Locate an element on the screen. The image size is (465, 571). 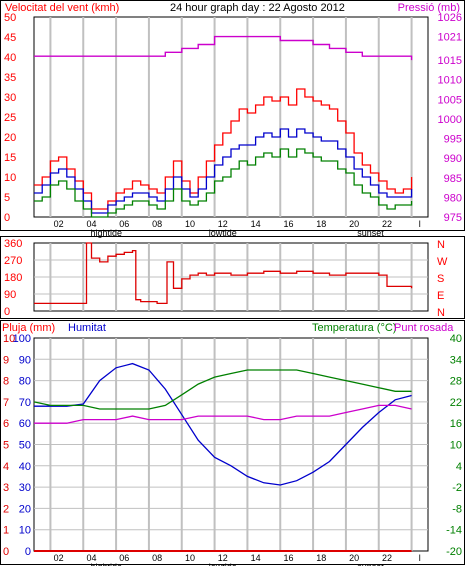
wind-avg-series-line is located at coordinates (223, 171).